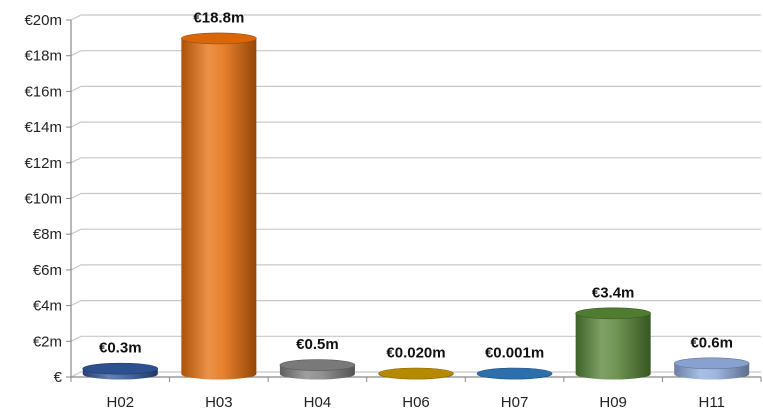 This screenshot has width=763, height=413. What do you see at coordinates (58, 377) in the screenshot?
I see `y-tick-label: €` at bounding box center [58, 377].